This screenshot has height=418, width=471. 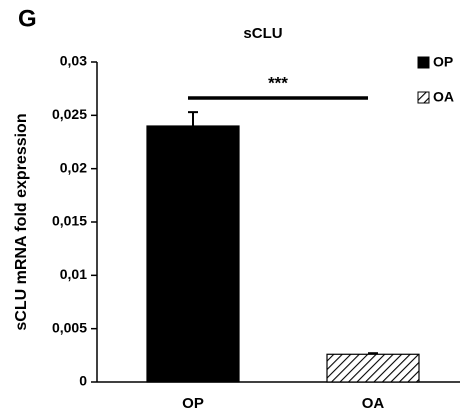 I want to click on y-tick-label: 0,03, so click(x=73, y=61).